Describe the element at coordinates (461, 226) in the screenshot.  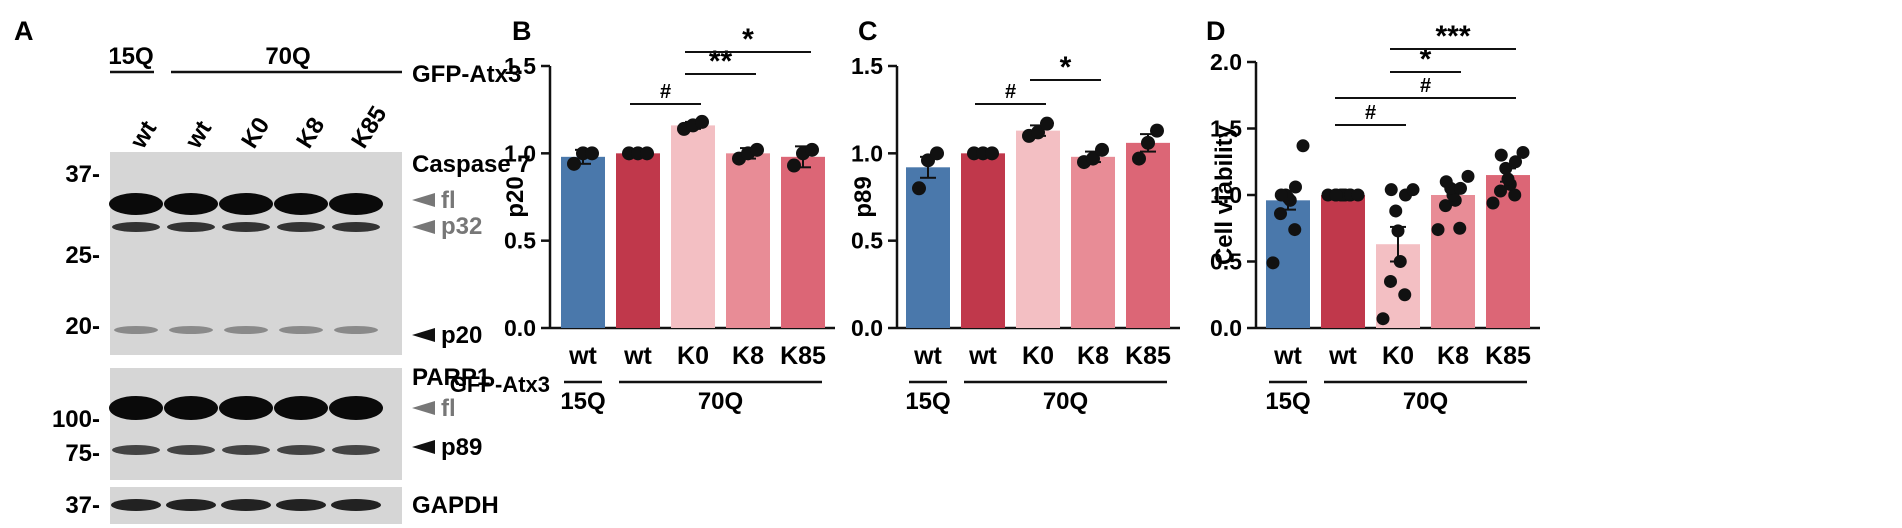
I see `band-label-p32: p32` at that location.